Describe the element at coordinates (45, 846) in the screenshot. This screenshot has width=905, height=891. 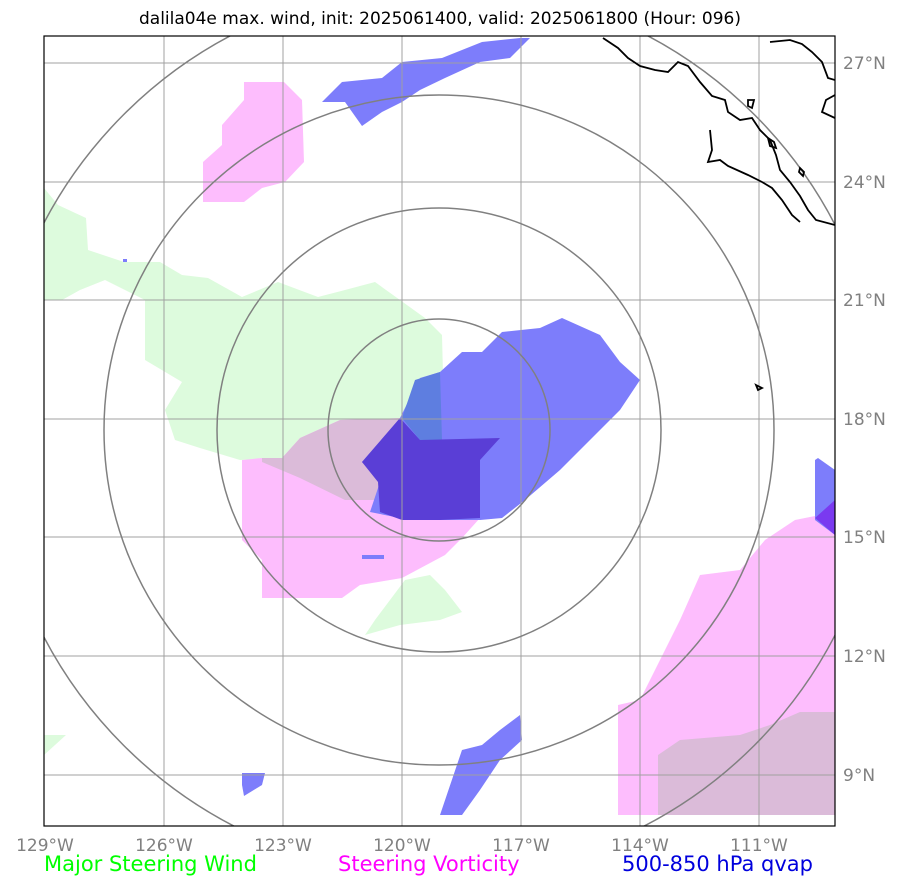
I see `lon-tick-label: 129°W` at that location.